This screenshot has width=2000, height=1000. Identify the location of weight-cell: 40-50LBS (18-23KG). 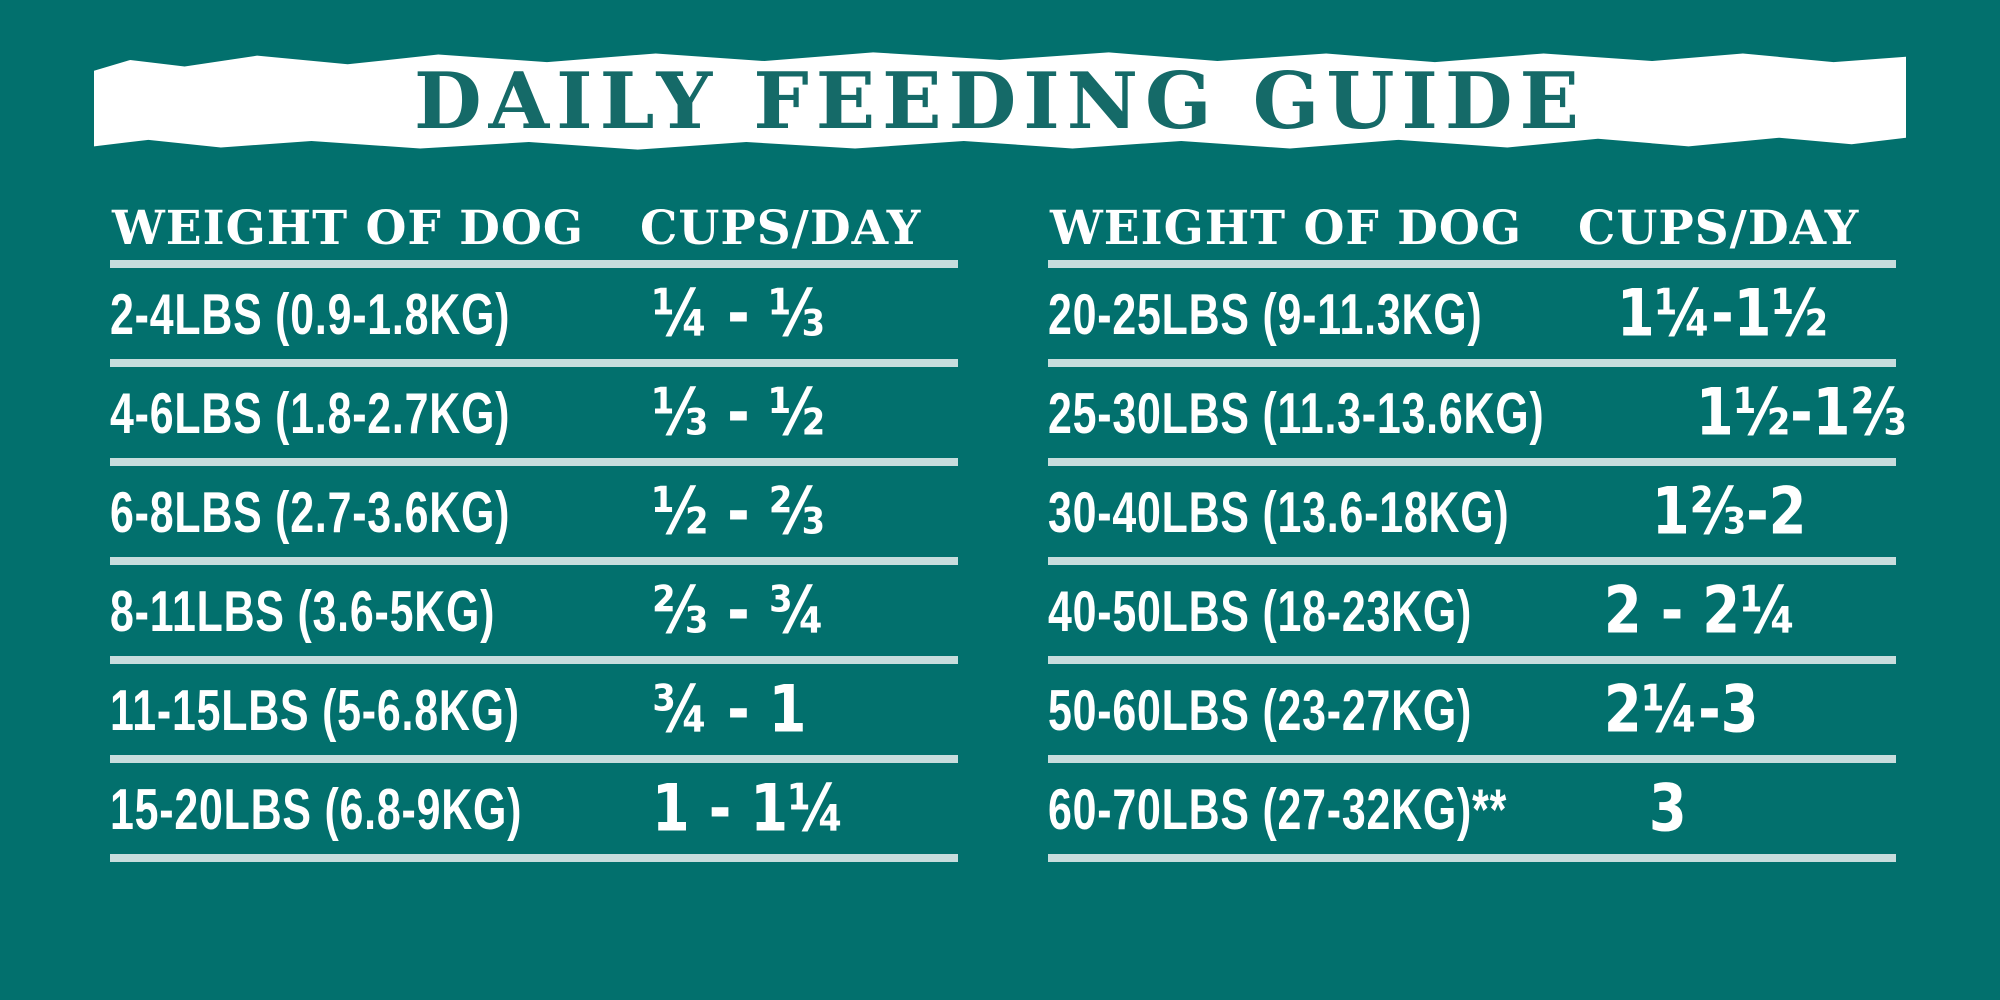
(1260, 610).